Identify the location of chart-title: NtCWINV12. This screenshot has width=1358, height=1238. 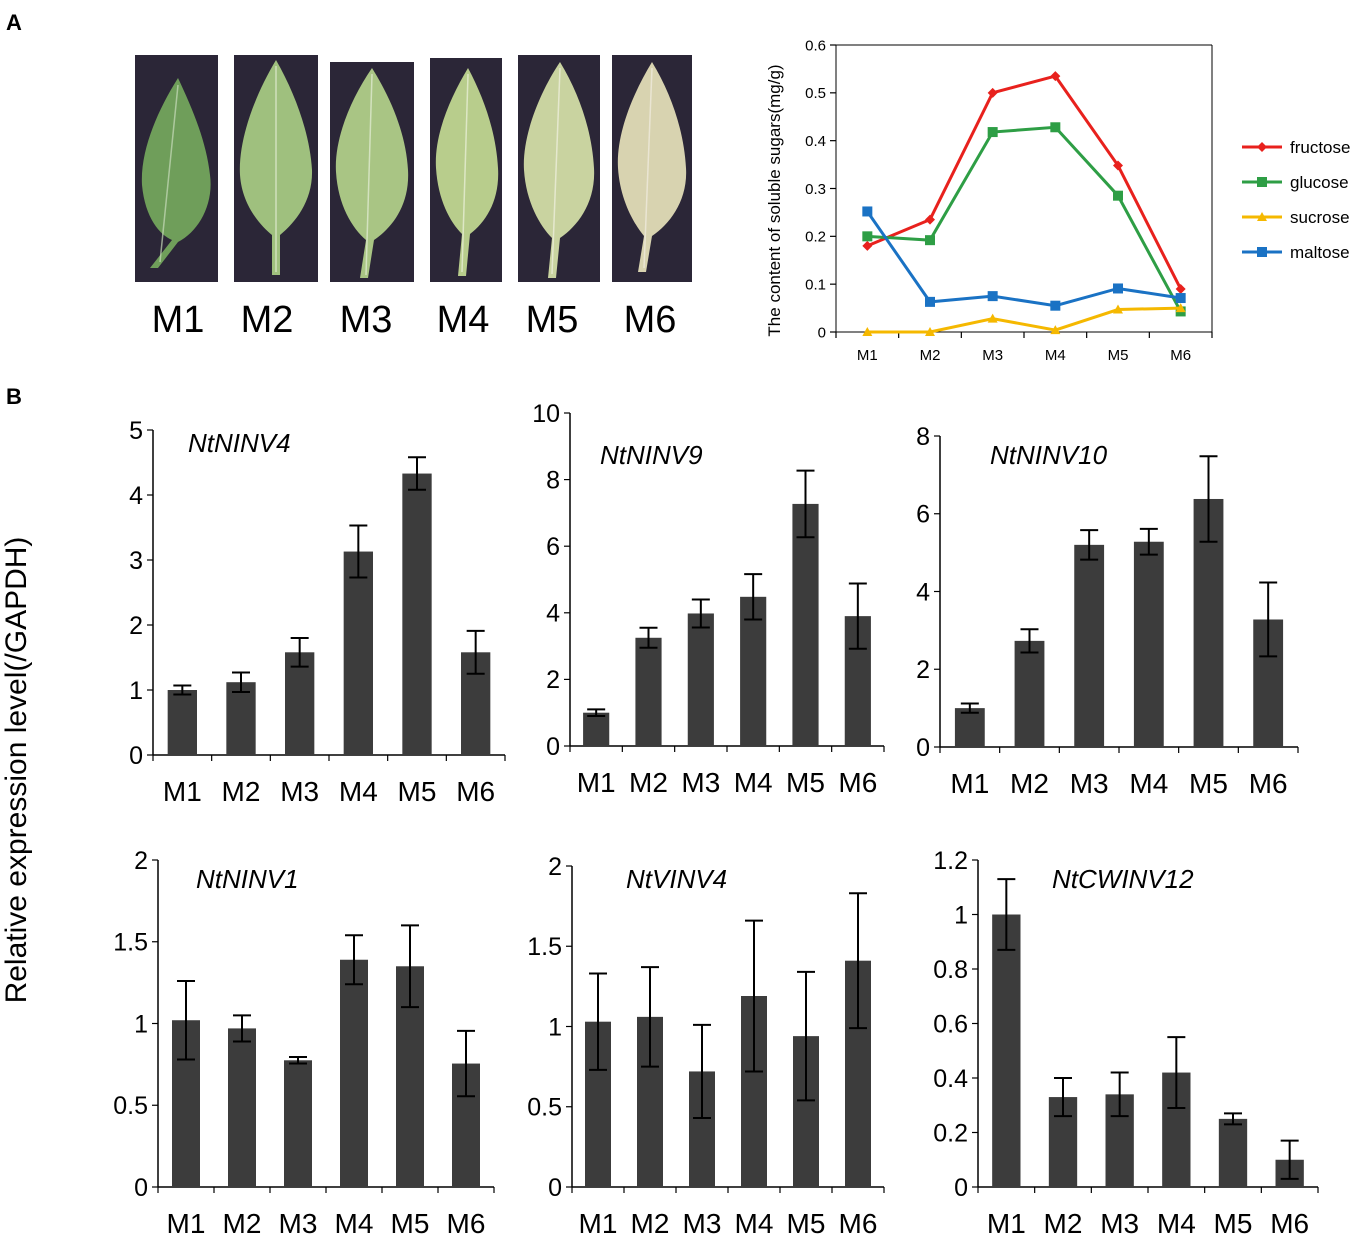
(1123, 879).